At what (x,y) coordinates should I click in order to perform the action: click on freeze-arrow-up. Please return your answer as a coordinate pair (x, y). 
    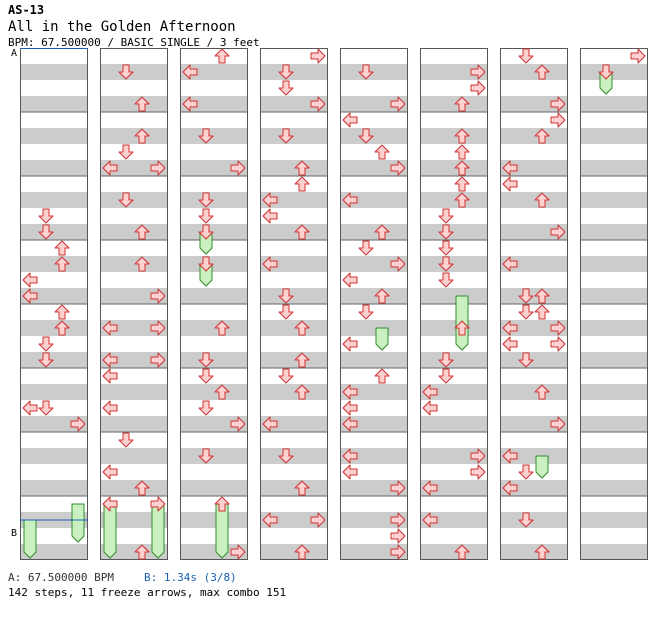
    Looking at the image, I should click on (222, 531).